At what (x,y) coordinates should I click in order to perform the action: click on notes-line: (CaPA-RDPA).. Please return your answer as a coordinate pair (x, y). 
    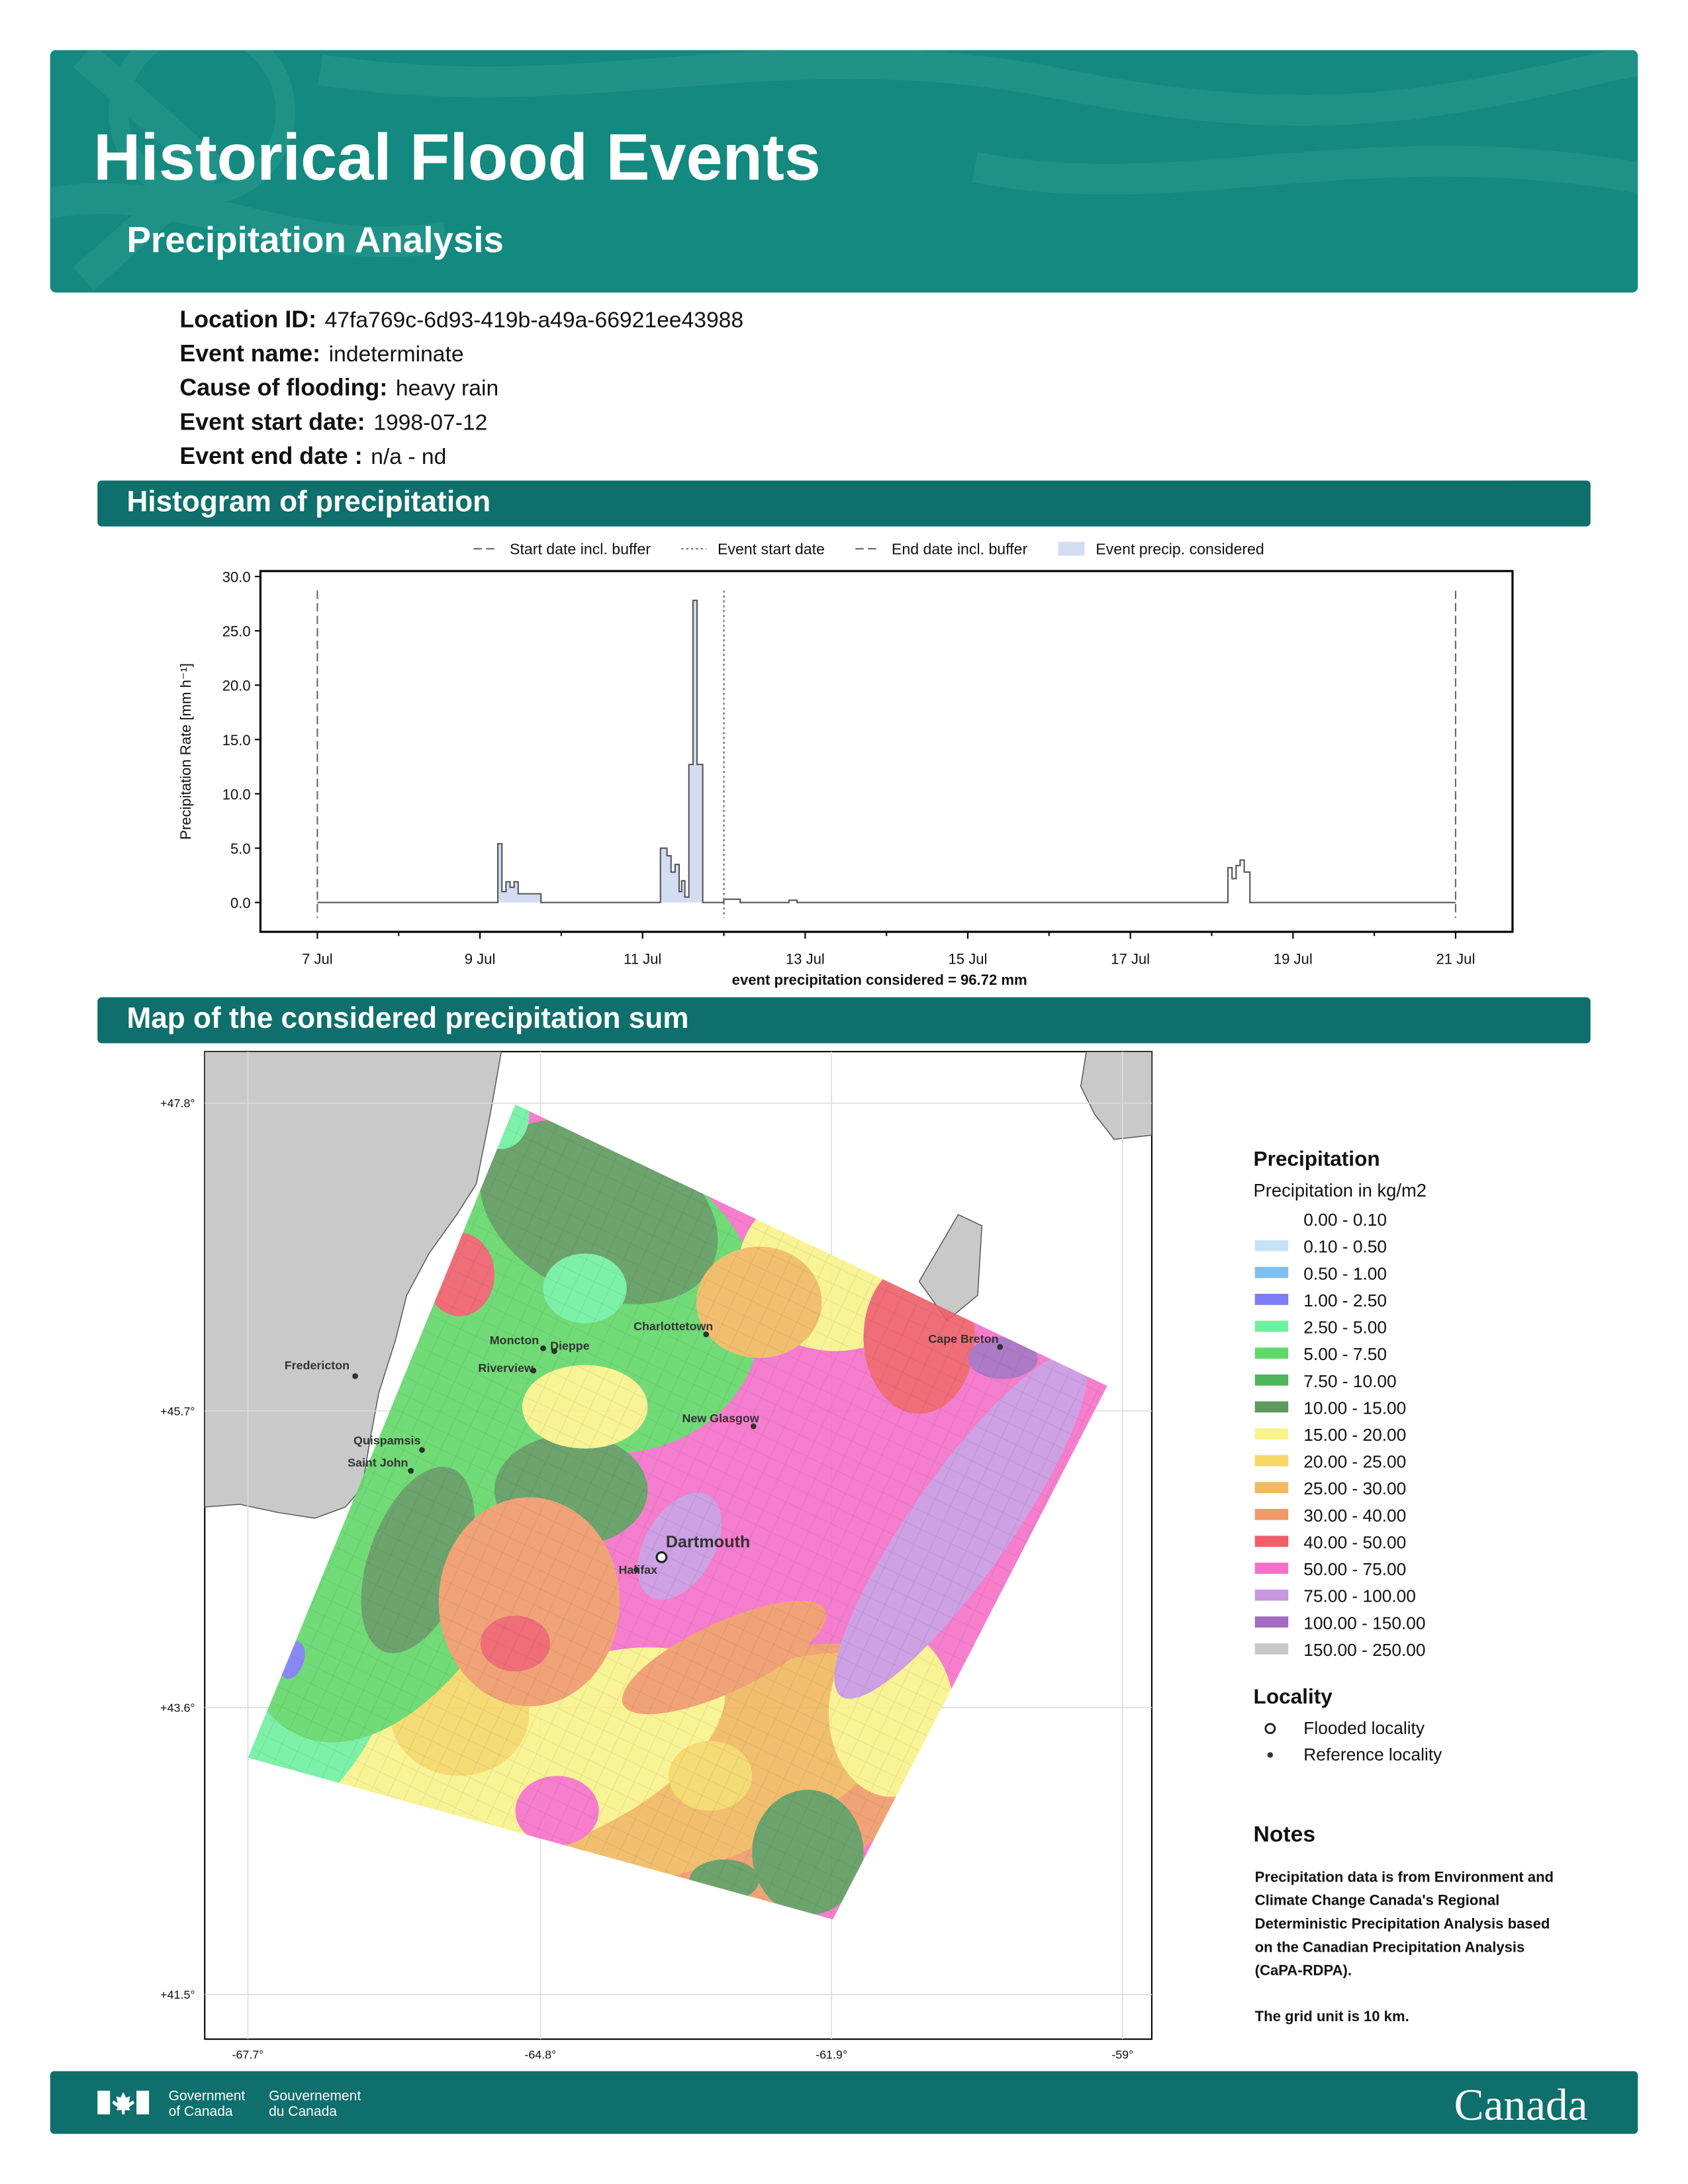
    Looking at the image, I should click on (1303, 1971).